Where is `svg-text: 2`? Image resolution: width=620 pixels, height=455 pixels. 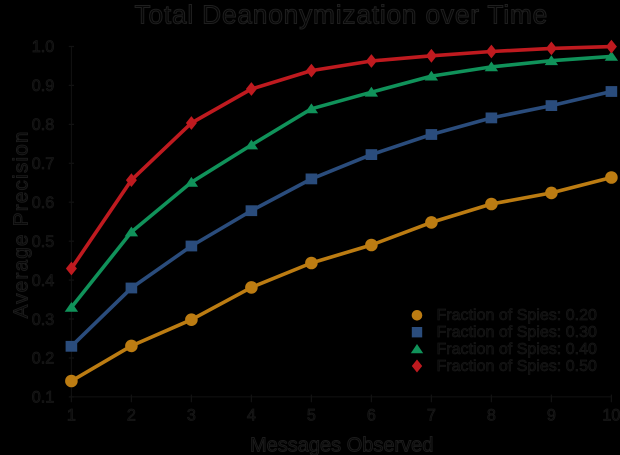 svg-text: 2 is located at coordinates (131, 415).